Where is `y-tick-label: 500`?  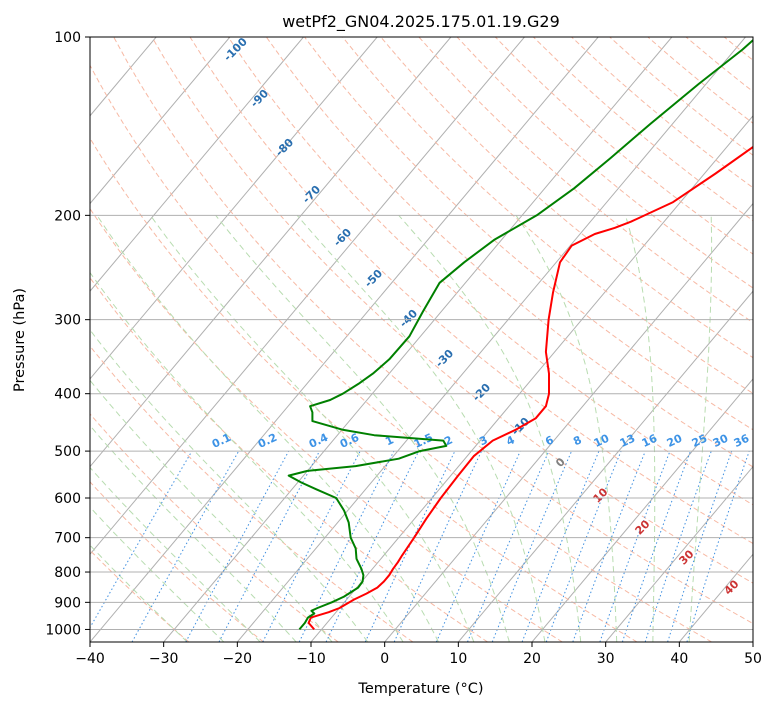 y-tick-label: 500 is located at coordinates (67, 452).